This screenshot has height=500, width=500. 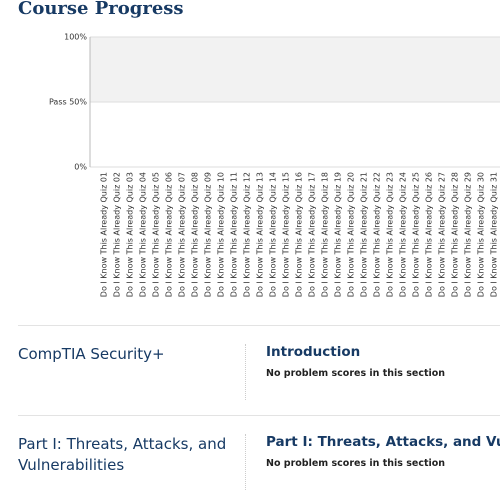 What do you see at coordinates (468, 234) in the screenshot?
I see `x-tick-label: Do I Know This Already Quiz 29` at bounding box center [468, 234].